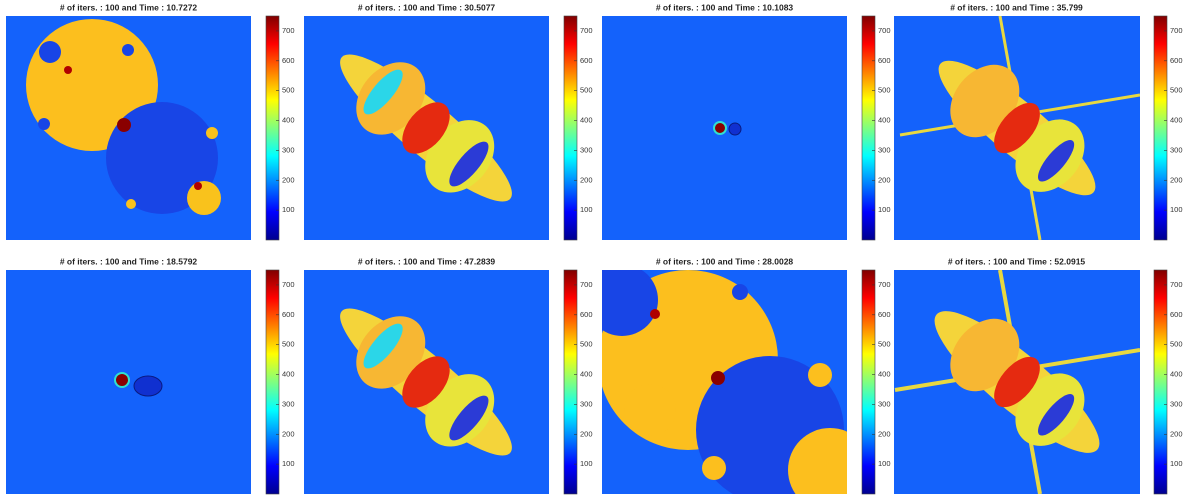  Describe the element at coordinates (129, 261) in the screenshot. I see `panel-title: # of iters. : 100 and Time : 18.5792` at that location.